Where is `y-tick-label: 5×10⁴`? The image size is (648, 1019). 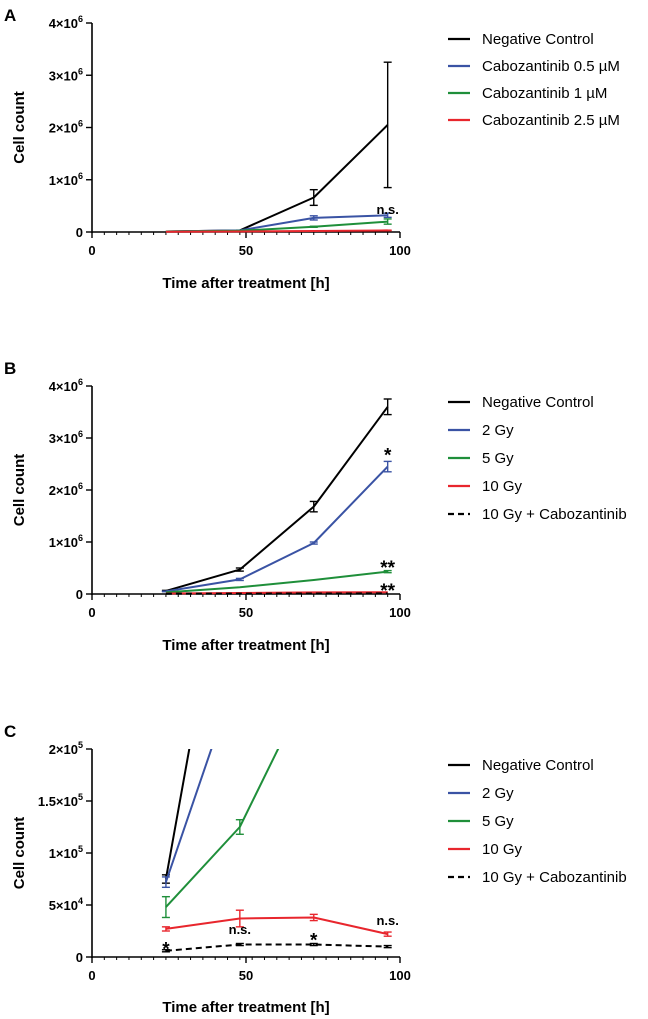
y-tick-label: 5×10⁴ is located at coordinates (66, 904).